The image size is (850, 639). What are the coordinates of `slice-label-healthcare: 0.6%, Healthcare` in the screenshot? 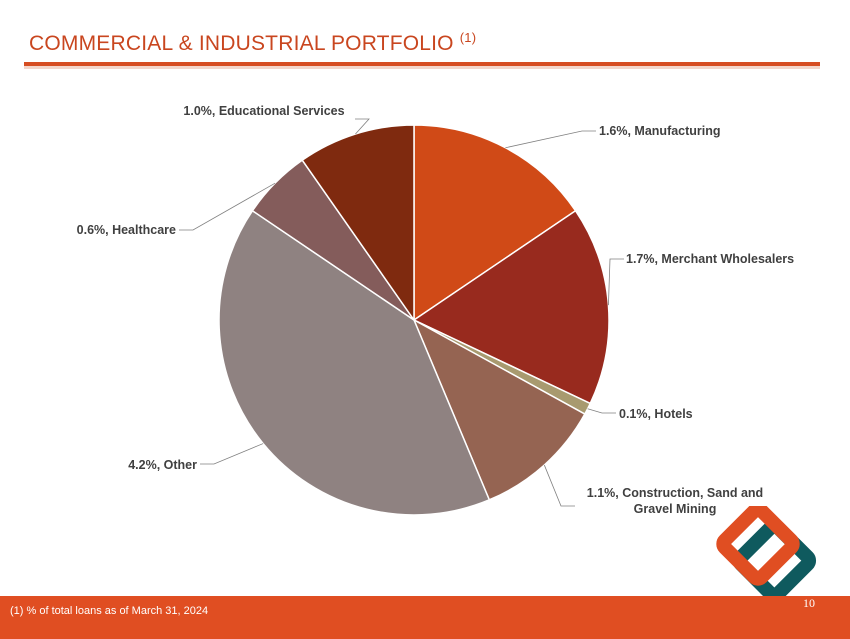 It's located at (126, 230).